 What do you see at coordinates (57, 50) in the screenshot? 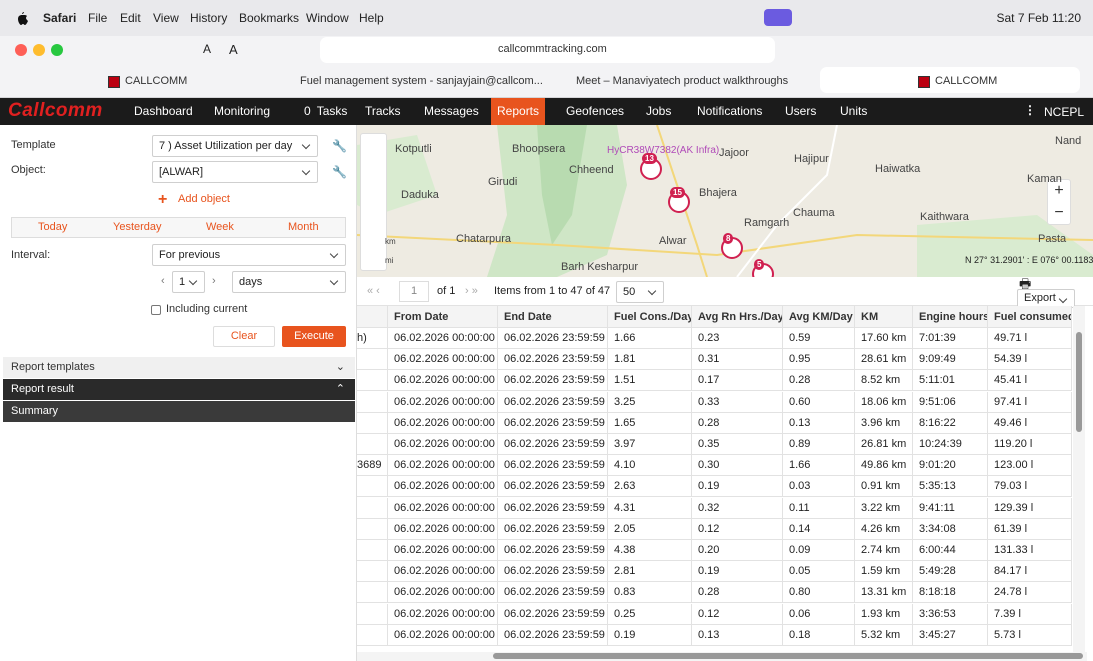
I see `zoom-button` at bounding box center [57, 50].